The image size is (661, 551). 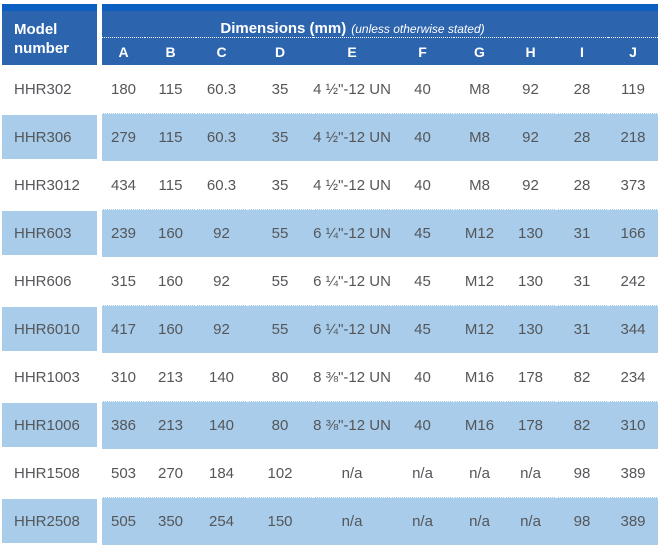 I want to click on column-header-j: J, so click(x=633, y=51).